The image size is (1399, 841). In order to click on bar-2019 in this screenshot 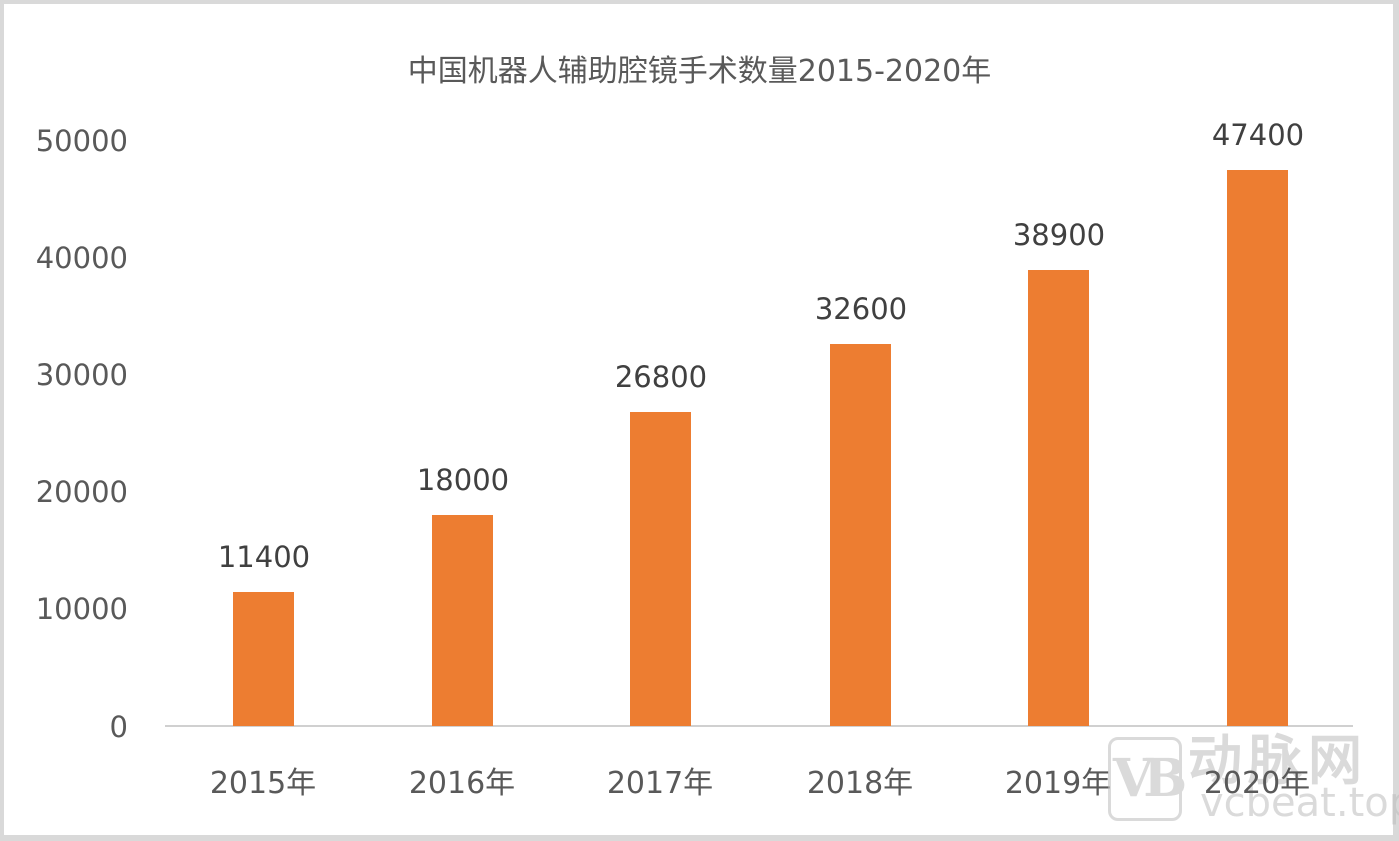, I will do `click(1058, 498)`.